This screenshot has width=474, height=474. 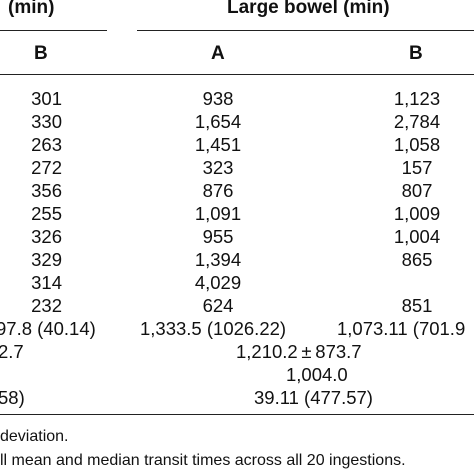 I want to click on subheader-rule, so click(x=237, y=75).